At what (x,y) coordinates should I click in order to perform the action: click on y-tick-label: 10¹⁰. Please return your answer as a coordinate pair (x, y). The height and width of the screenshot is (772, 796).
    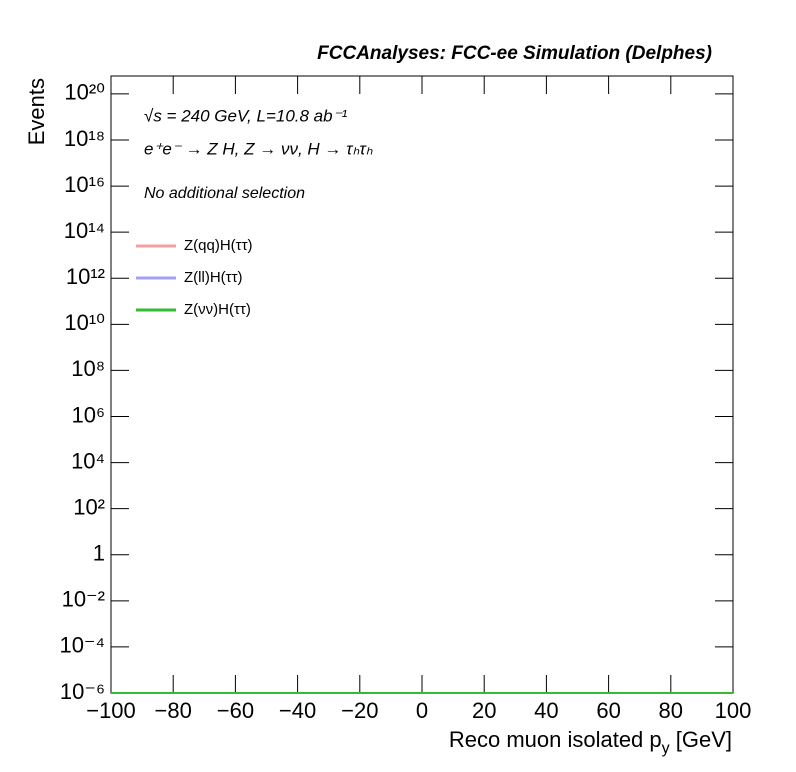
    Looking at the image, I should click on (84, 322).